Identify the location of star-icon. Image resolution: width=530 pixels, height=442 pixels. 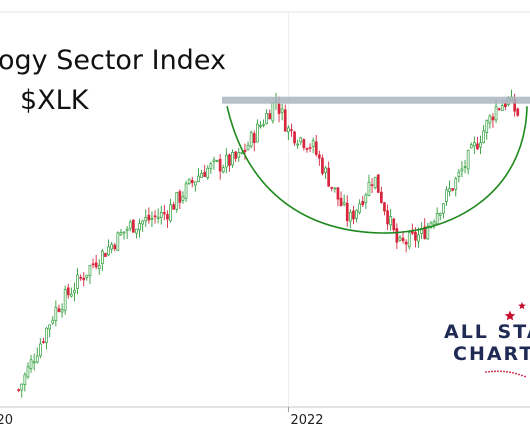
(510, 315).